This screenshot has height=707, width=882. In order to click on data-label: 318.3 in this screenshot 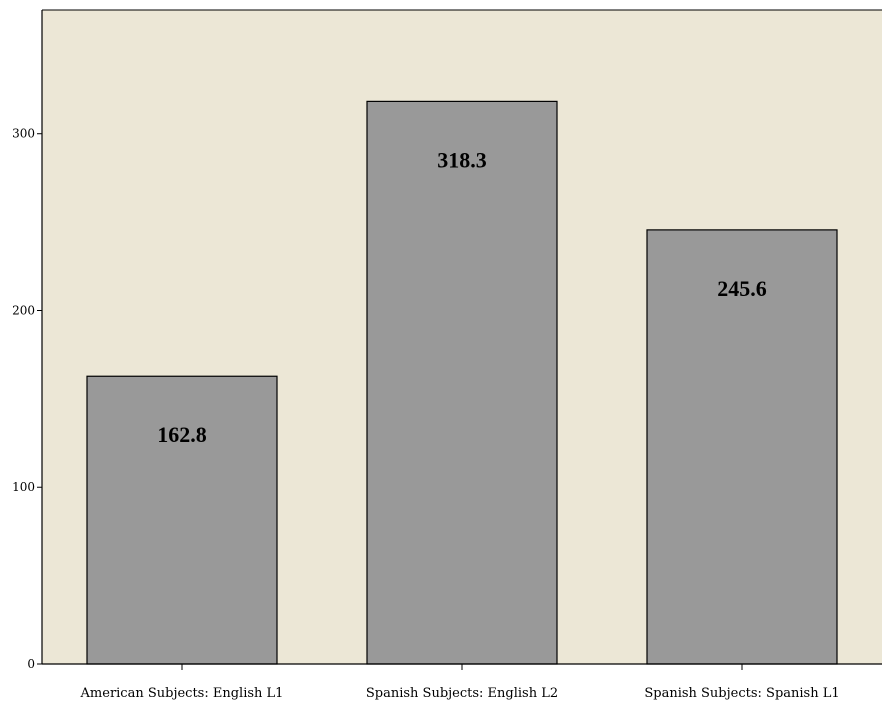, I will do `click(462, 159)`.